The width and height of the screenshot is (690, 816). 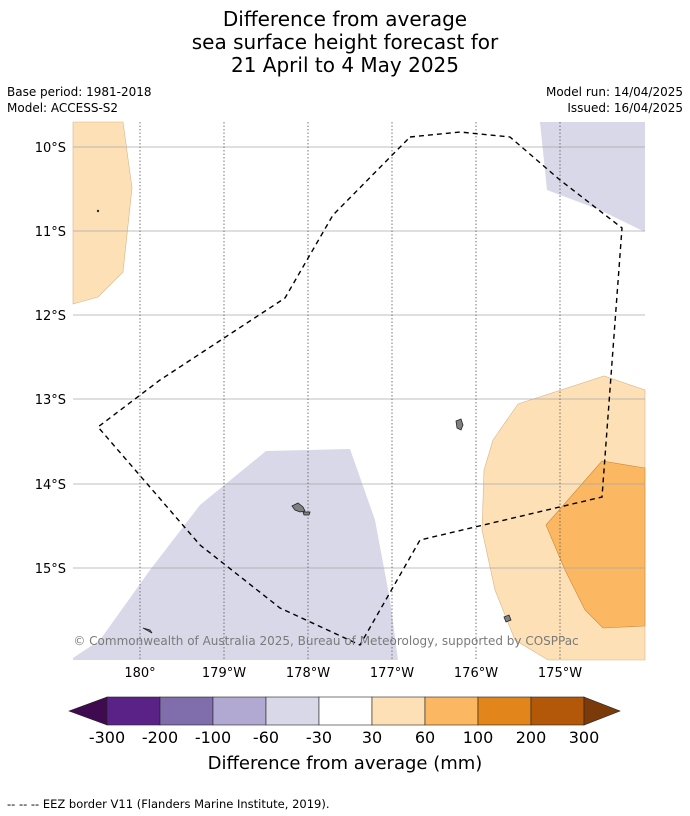 I want to click on colorbar-tick: -30, so click(x=319, y=737).